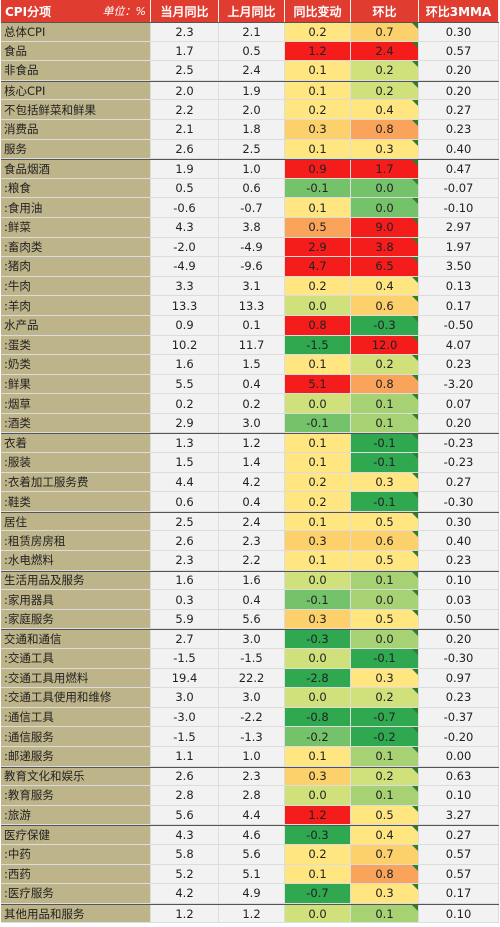 This screenshot has width=500, height=927. I want to click on mom-3mma-cell: 0.13, so click(459, 286).